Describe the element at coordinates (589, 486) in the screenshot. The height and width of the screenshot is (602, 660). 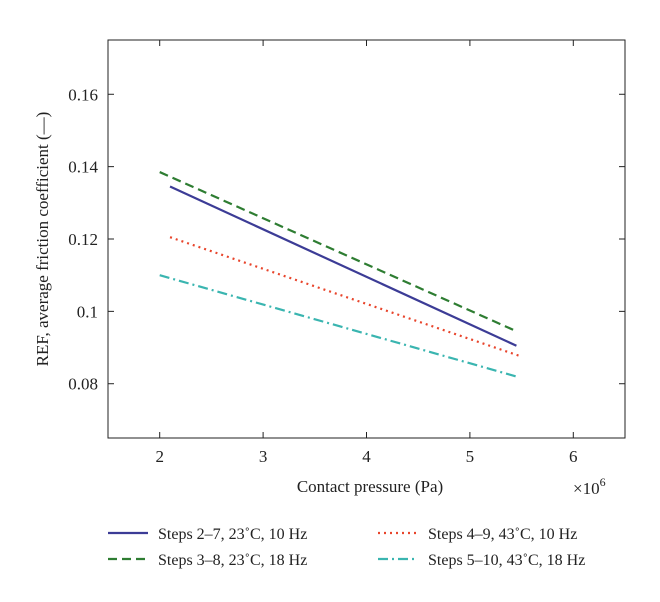
I see `x-axis-multiplier: ×10⁶` at that location.